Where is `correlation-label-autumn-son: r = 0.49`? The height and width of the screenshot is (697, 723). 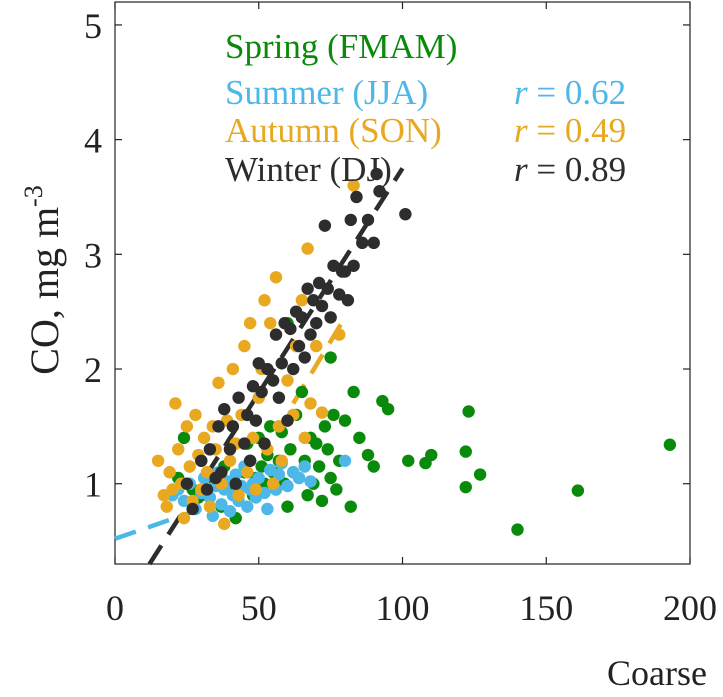 correlation-label-autumn-son: r = 0.49 is located at coordinates (570, 130).